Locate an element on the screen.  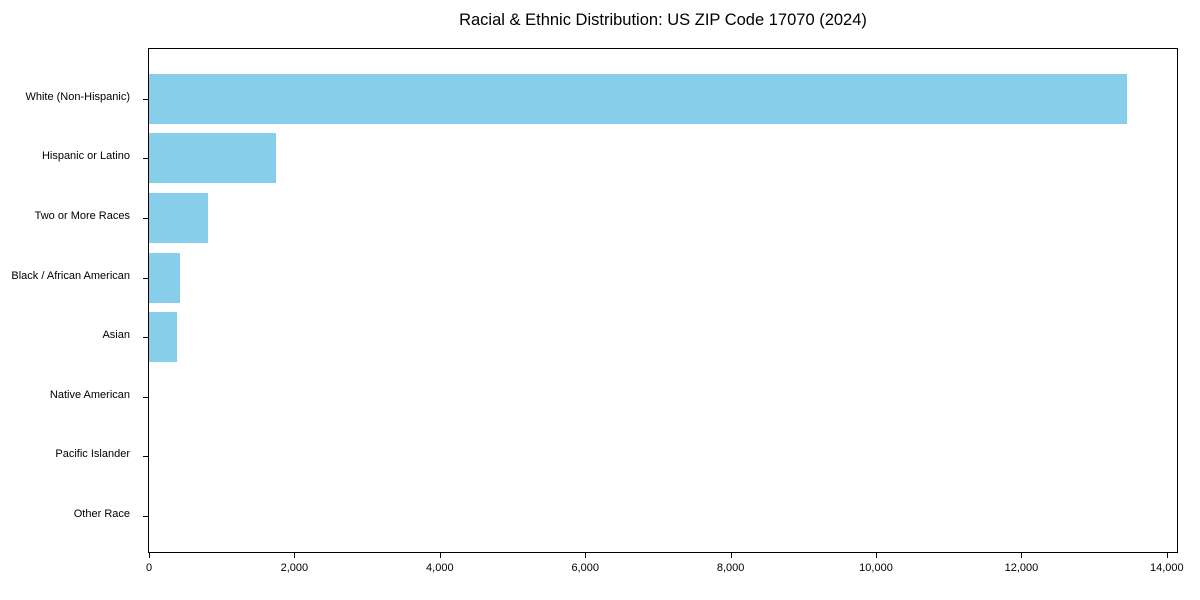
x-tick-label: 2,000 is located at coordinates (294, 568).